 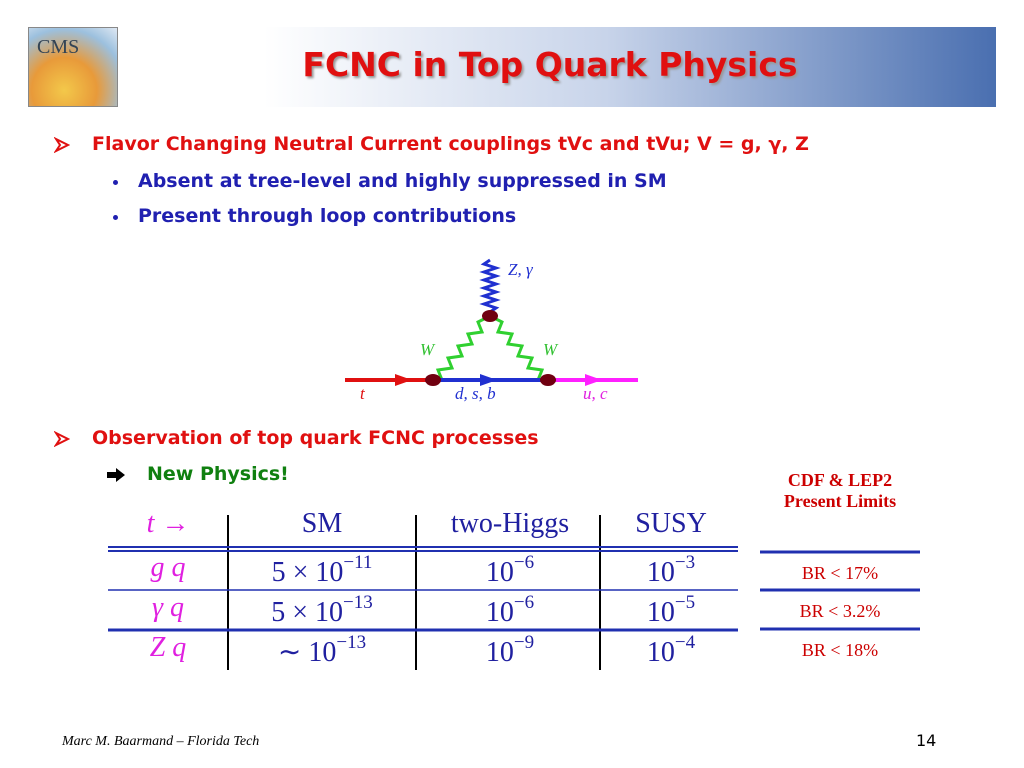 I want to click on footer-author: Marc M. Baarmand – Florida Tech, so click(x=161, y=741).